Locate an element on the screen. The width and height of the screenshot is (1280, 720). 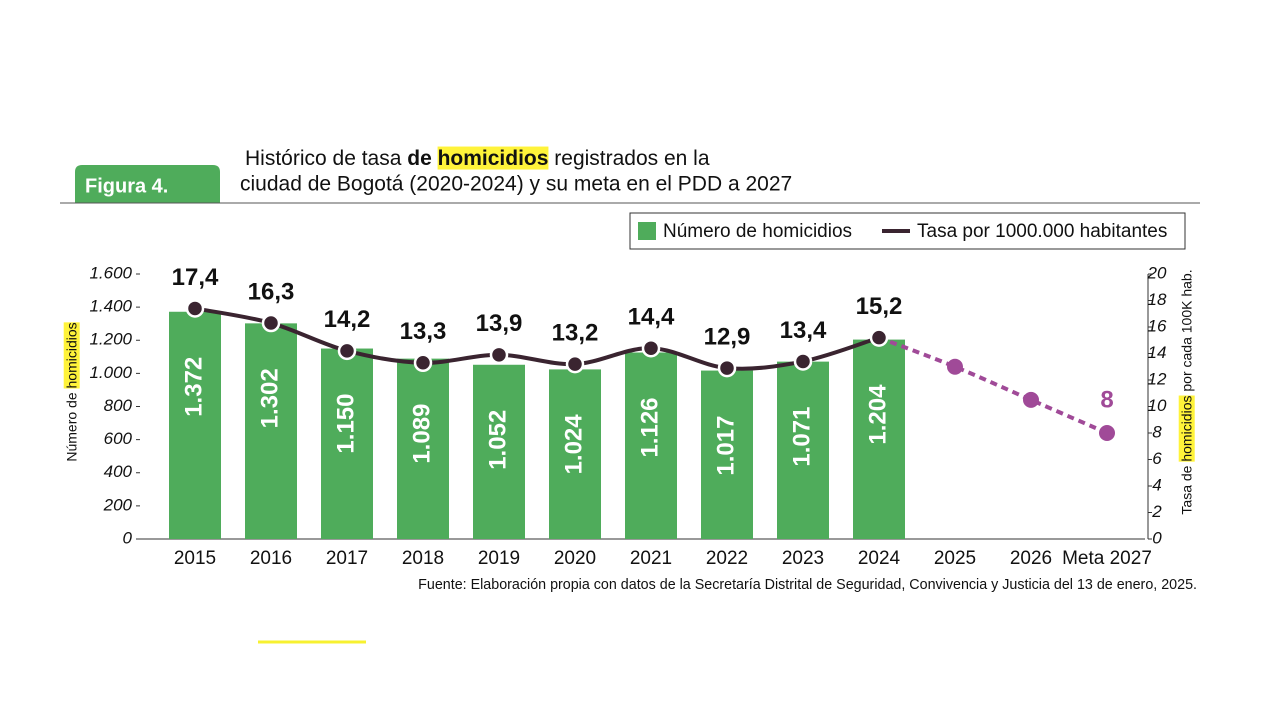
legend-label: Número de homicidios is located at coordinates (757, 231).